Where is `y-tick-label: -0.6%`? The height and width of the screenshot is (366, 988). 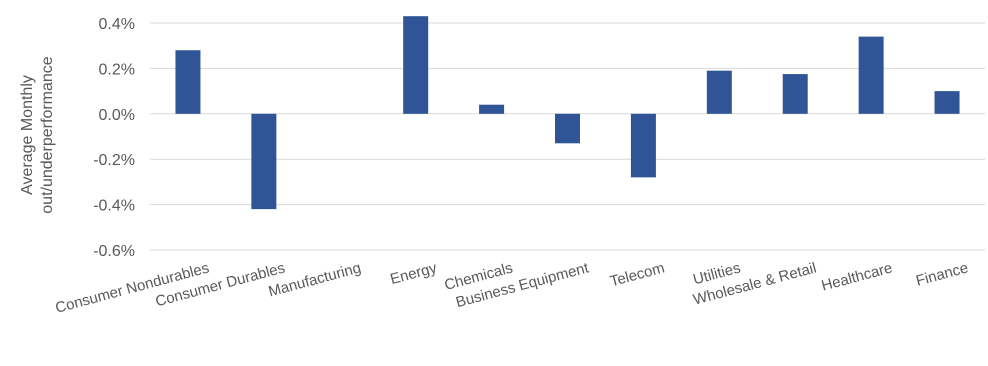 y-tick-label: -0.6% is located at coordinates (114, 251).